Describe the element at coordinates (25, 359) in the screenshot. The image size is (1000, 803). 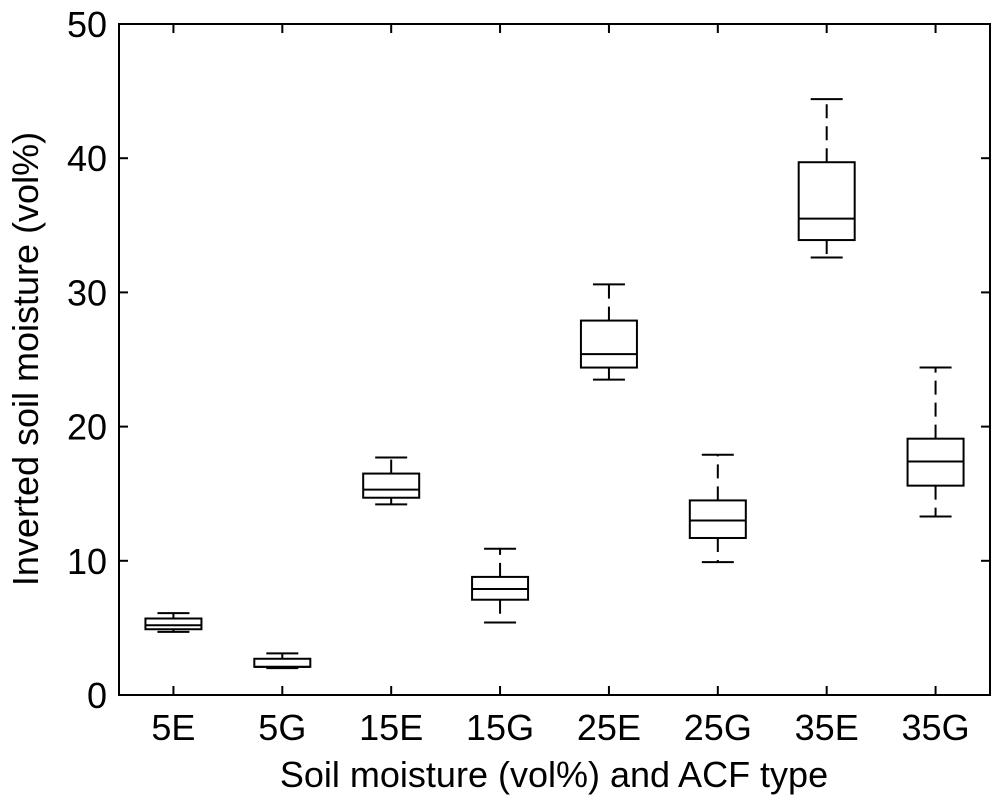
I see `y-axis-title: Inverted soil moisture (vol%)` at that location.